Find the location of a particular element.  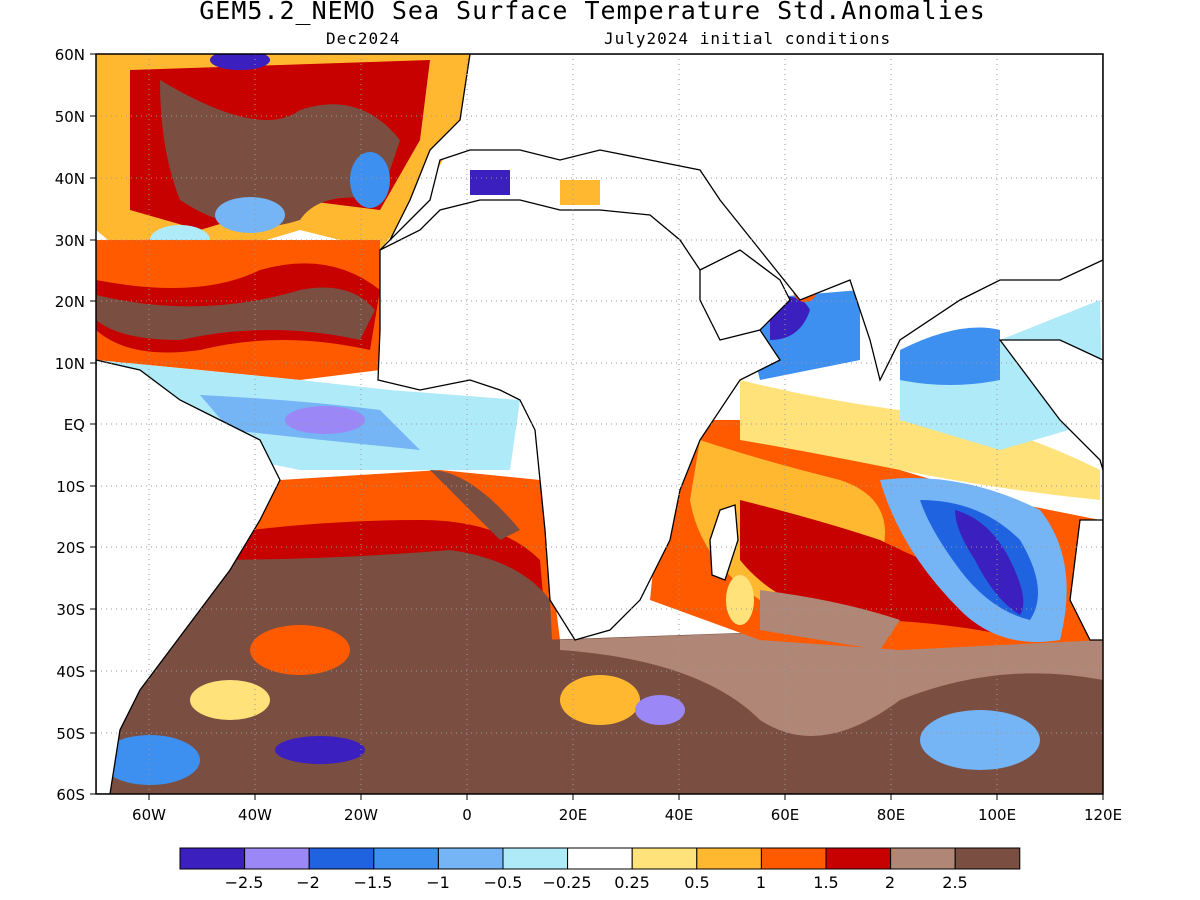

lat-tick-label: 60N is located at coordinates (70, 55).